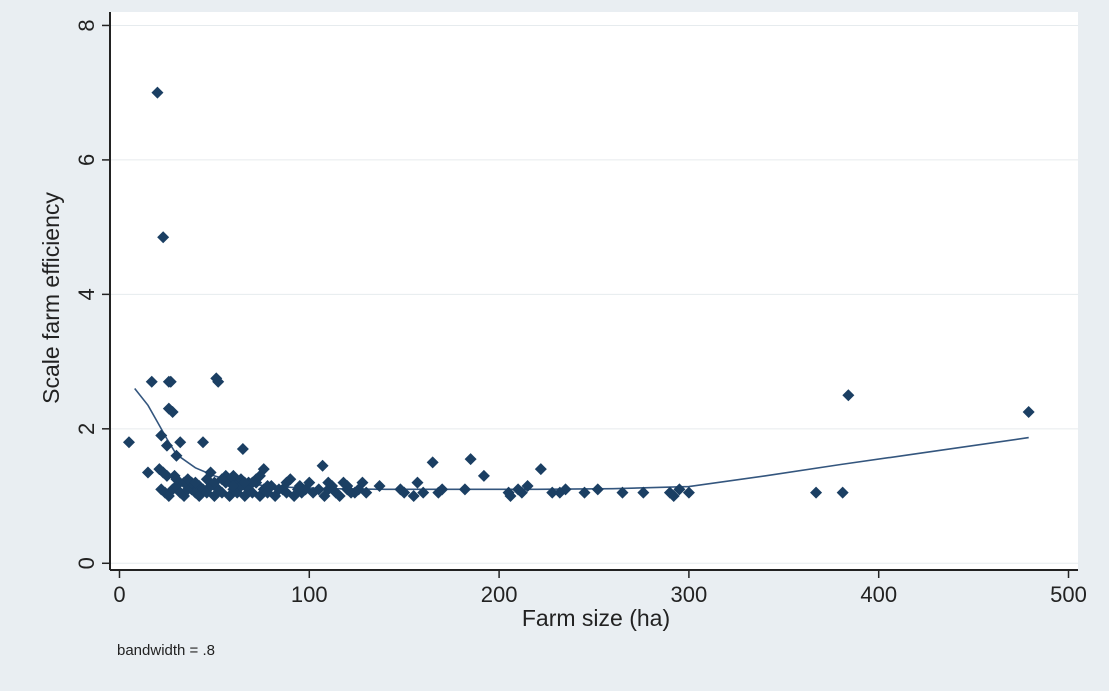  What do you see at coordinates (689, 594) in the screenshot?
I see `x-tick-label: 300` at bounding box center [689, 594].